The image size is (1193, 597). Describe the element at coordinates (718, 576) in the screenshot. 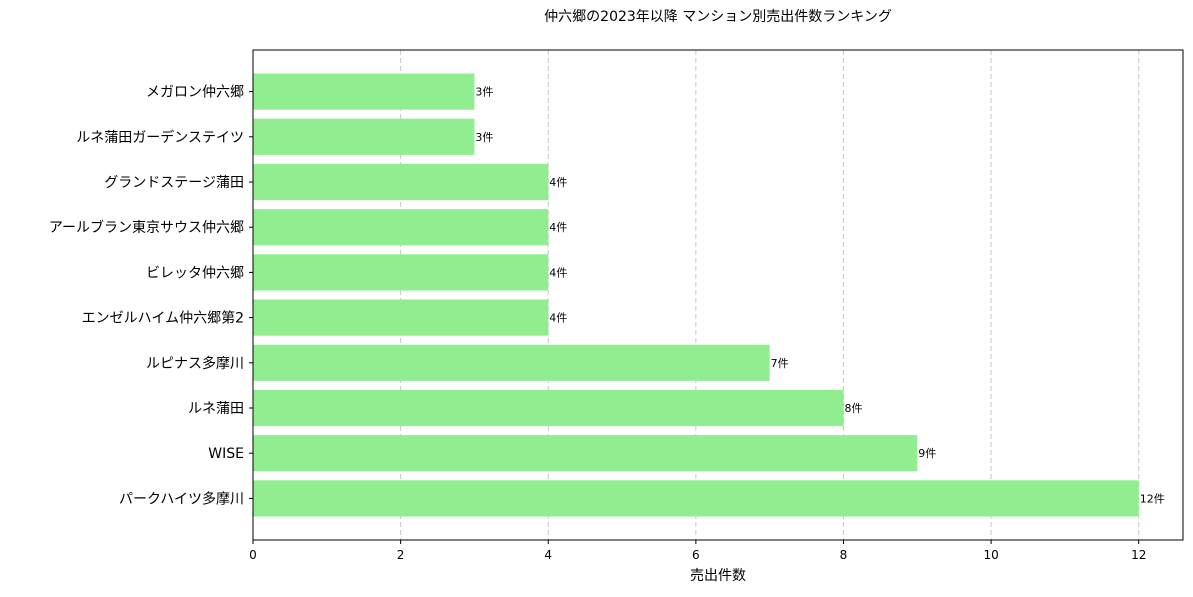

I see `x-axis-label: 売出件数` at that location.